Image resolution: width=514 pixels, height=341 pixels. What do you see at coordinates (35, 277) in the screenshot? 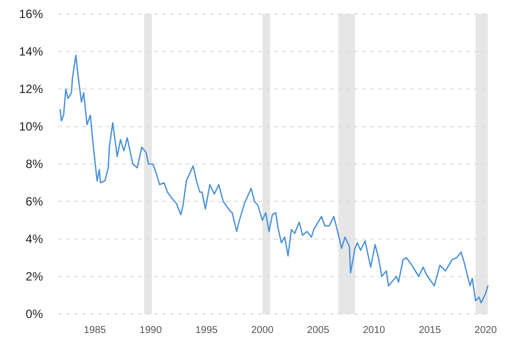
I see `y-tick-label: 2%` at bounding box center [35, 277].